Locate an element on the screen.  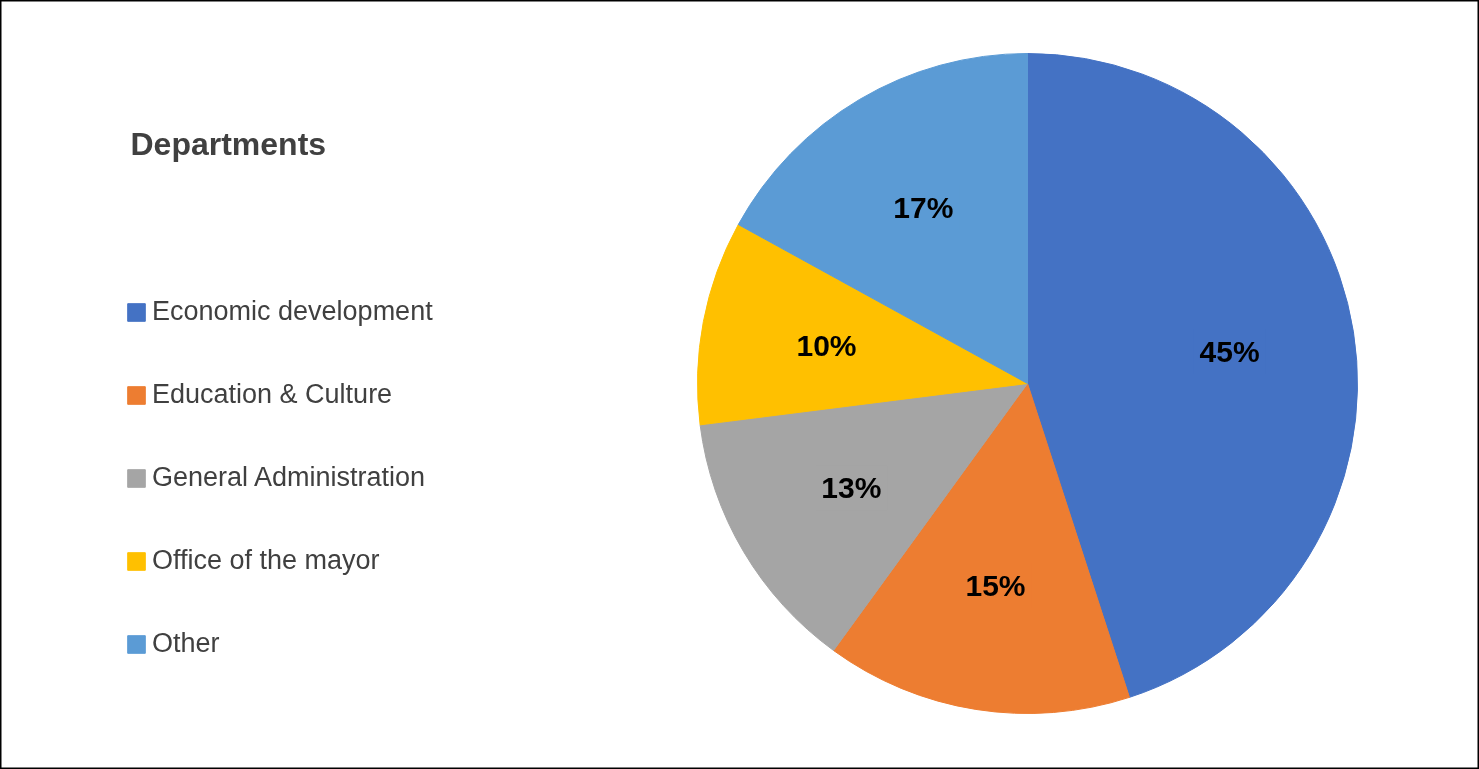
legend-label: General Administration is located at coordinates (289, 477).